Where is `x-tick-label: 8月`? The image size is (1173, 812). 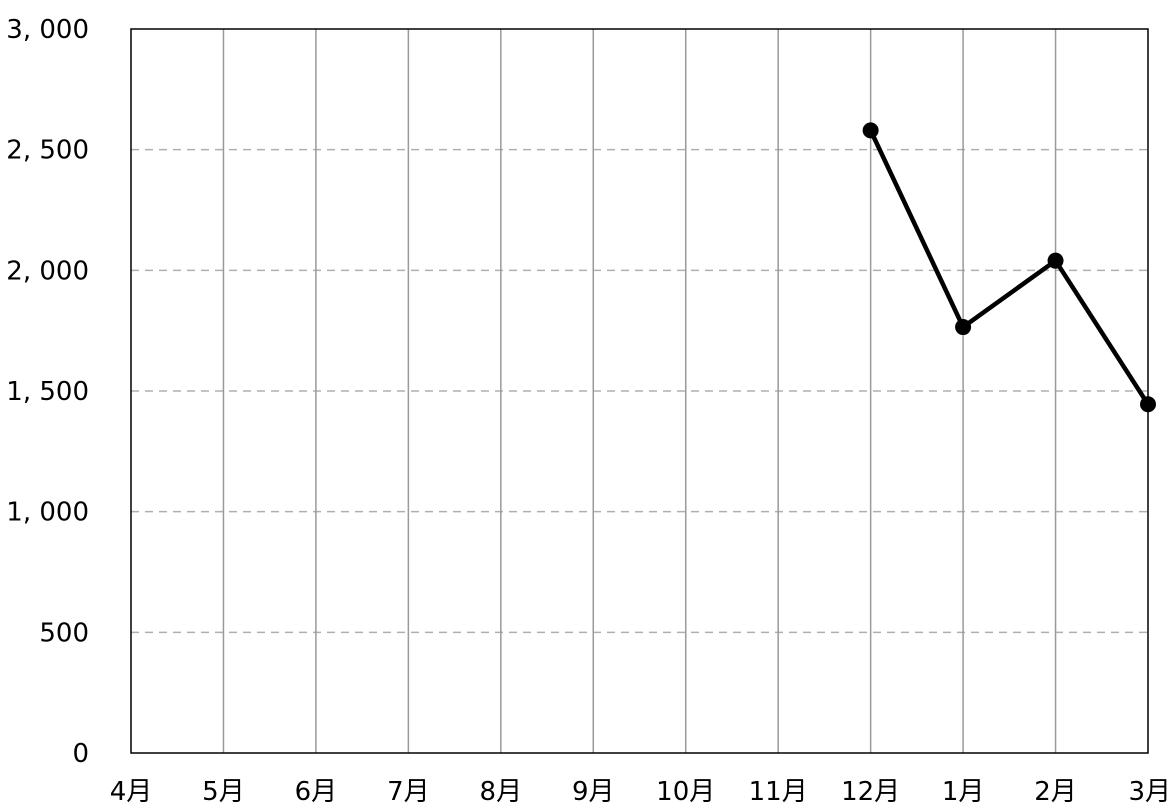
x-tick-label: 8月 is located at coordinates (501, 792).